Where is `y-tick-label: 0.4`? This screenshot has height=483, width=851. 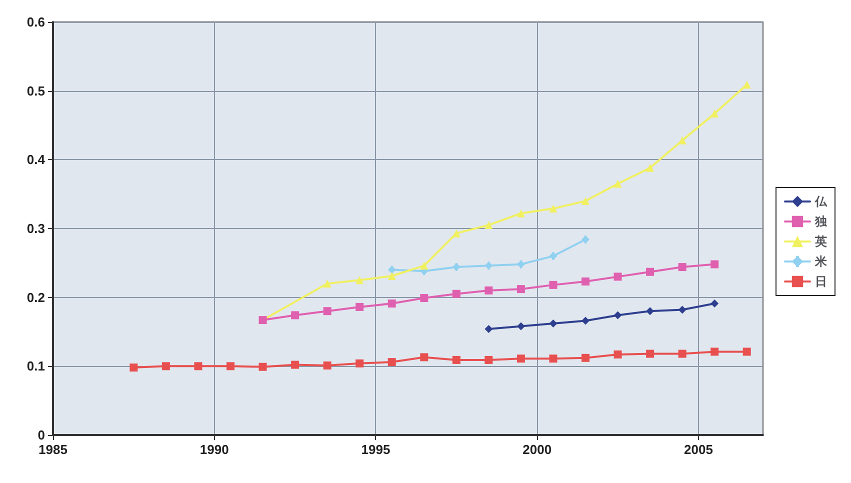 y-tick-label: 0.4 is located at coordinates (36, 160).